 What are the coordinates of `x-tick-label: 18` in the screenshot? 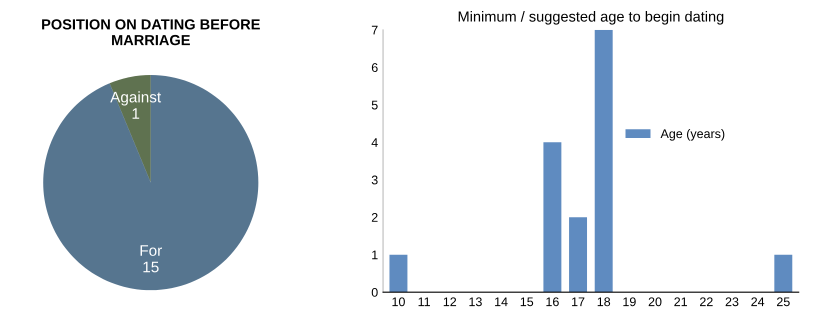 It's located at (604, 301).